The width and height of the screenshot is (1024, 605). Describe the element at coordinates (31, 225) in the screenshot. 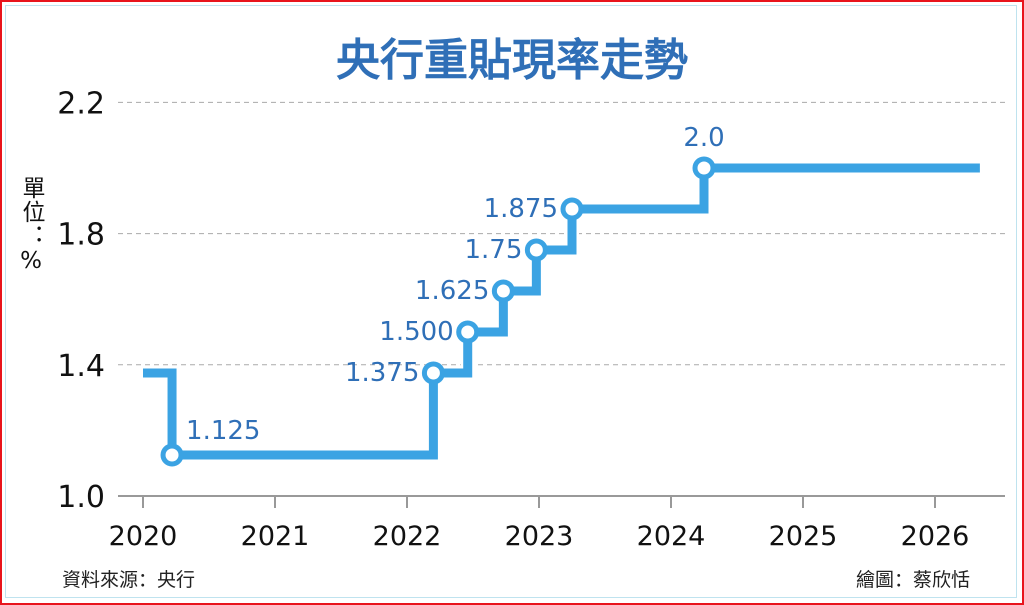

I see `y-axis-label: 單位：%` at that location.